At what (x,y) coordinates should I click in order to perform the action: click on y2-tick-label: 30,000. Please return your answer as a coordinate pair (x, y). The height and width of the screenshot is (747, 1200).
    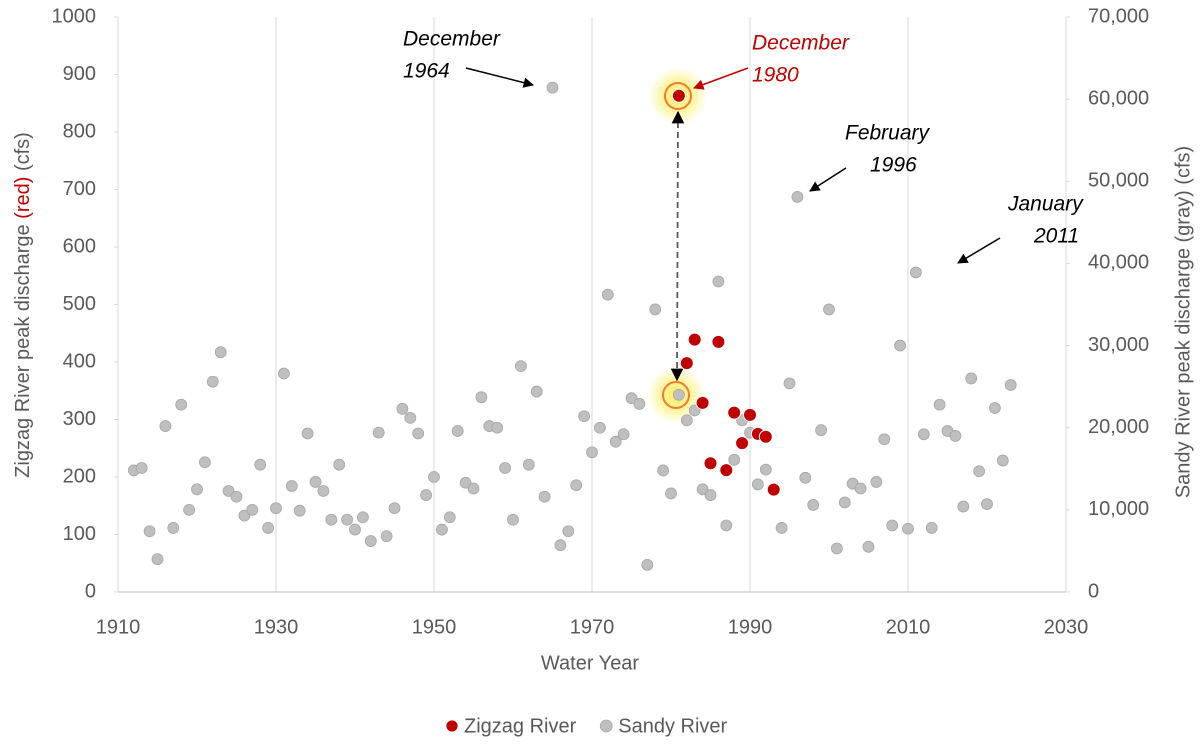
    Looking at the image, I should click on (1118, 345).